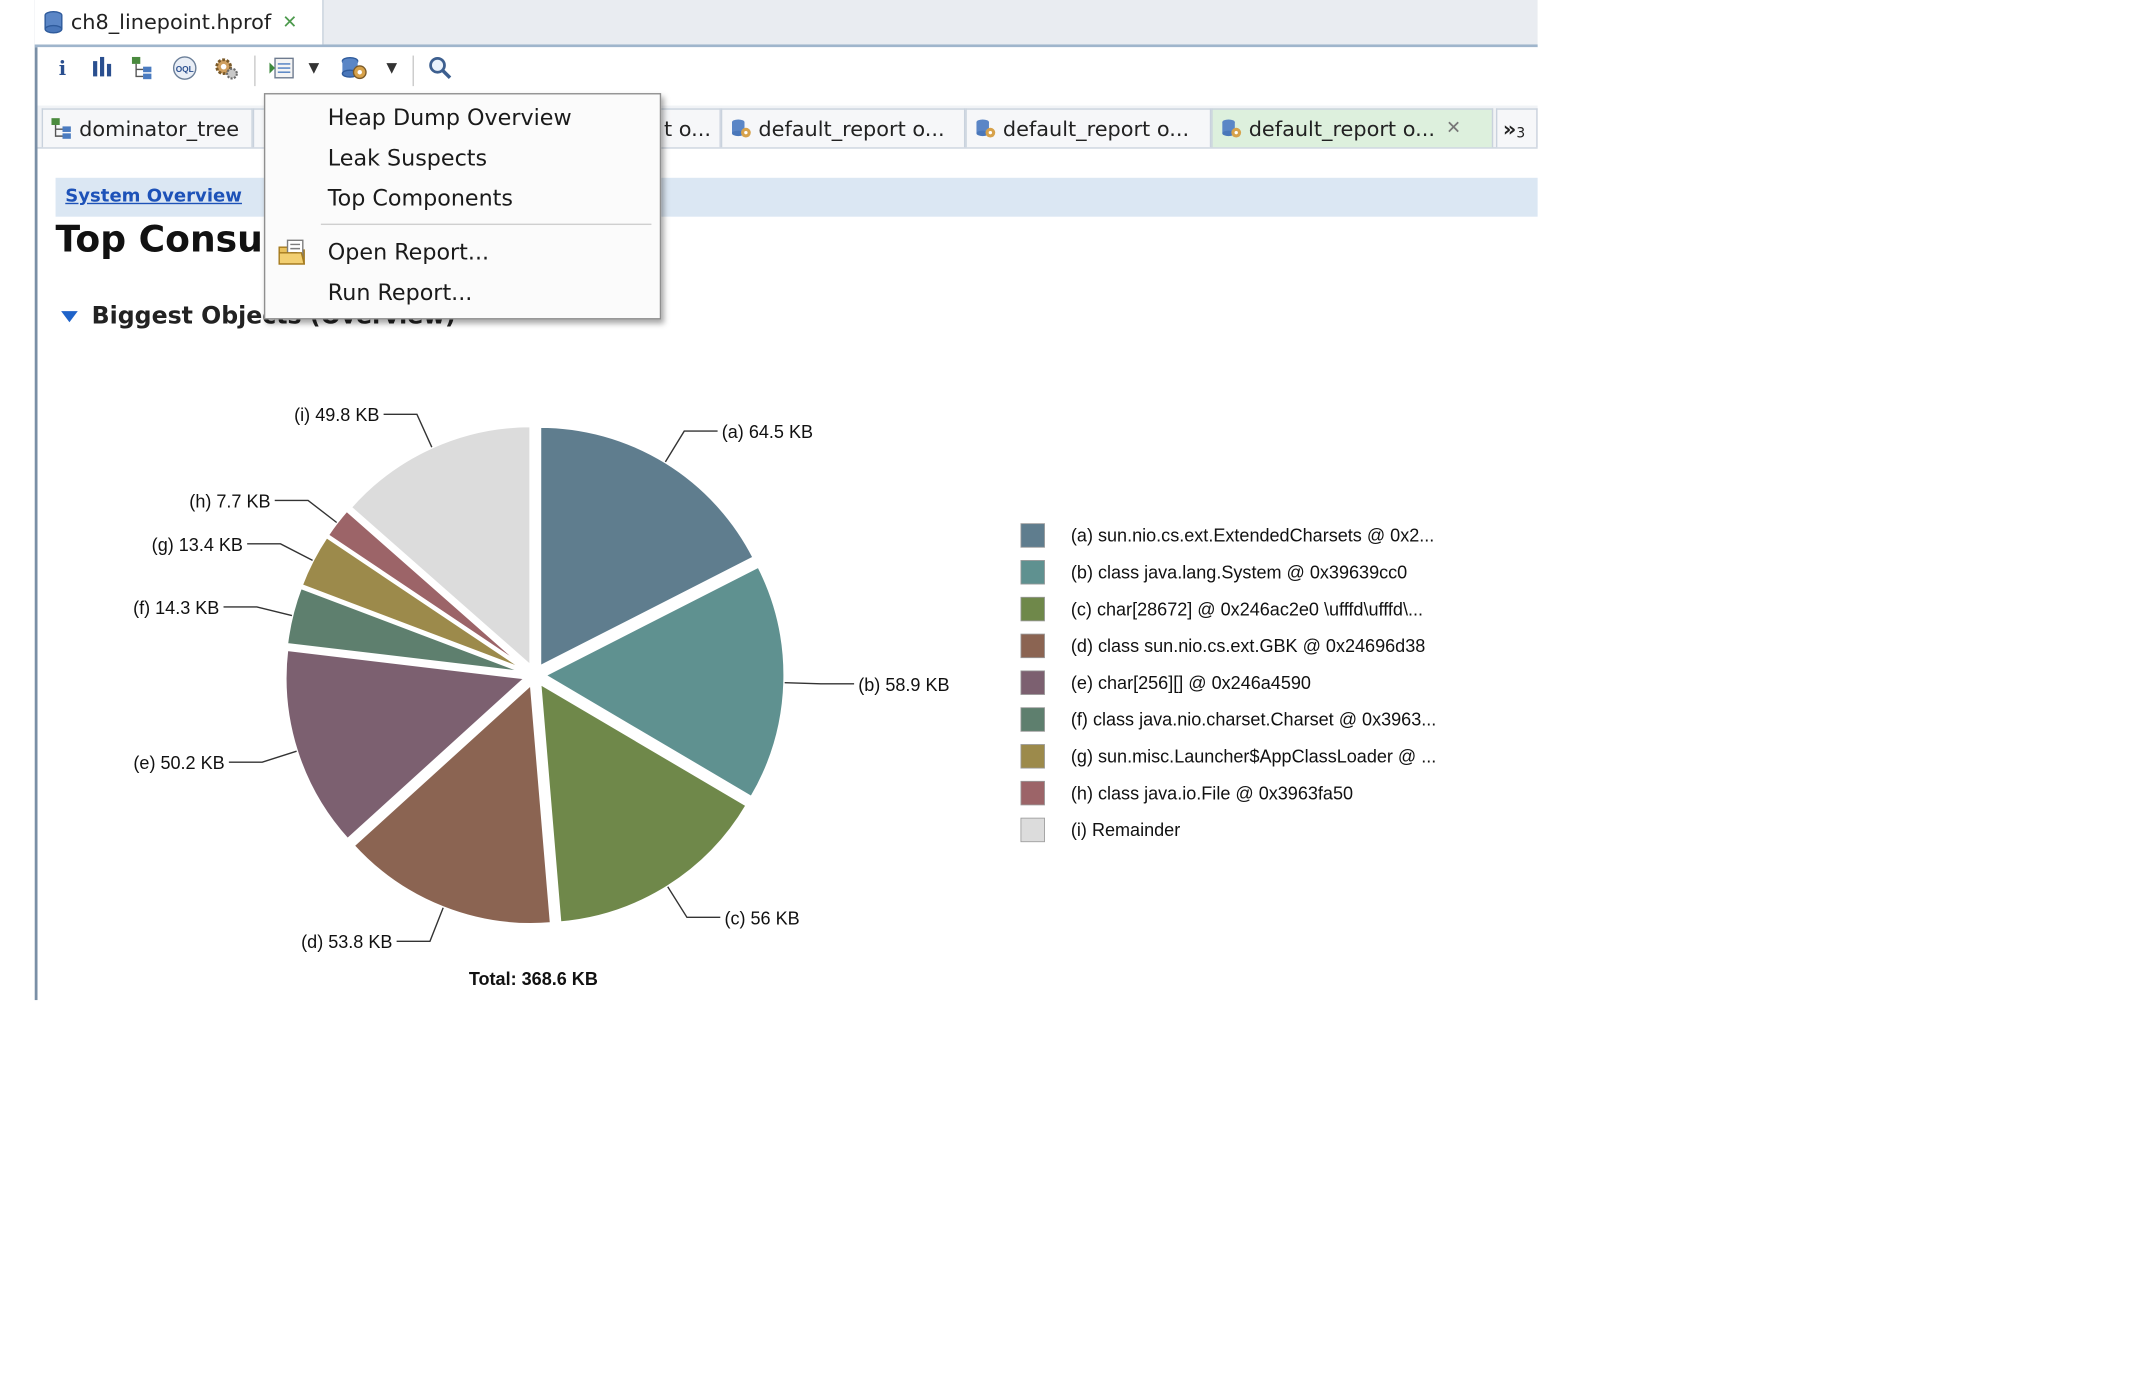 This screenshot has height=1389, width=2148. I want to click on system-overview-link: System Overview, so click(153, 196).